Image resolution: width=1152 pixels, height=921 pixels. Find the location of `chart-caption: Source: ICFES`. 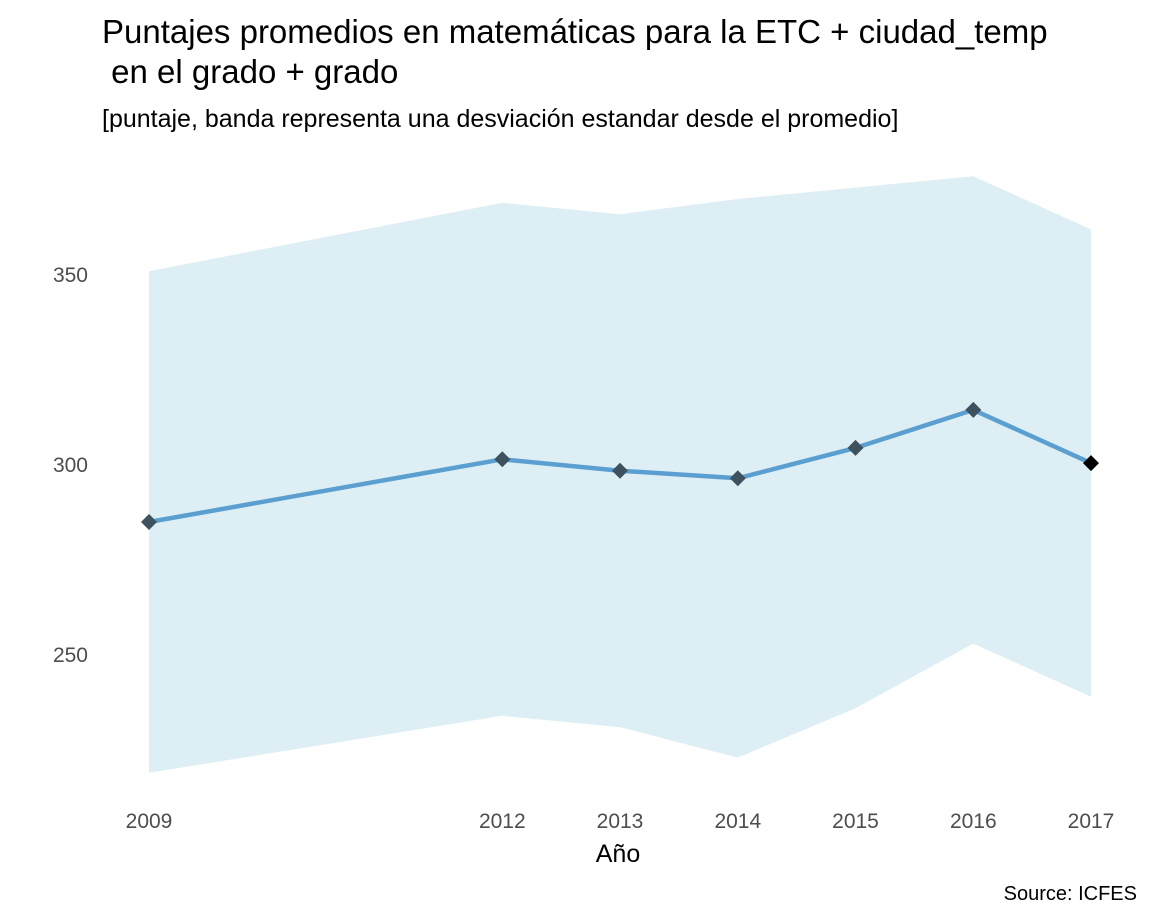

chart-caption: Source: ICFES is located at coordinates (1070, 894).